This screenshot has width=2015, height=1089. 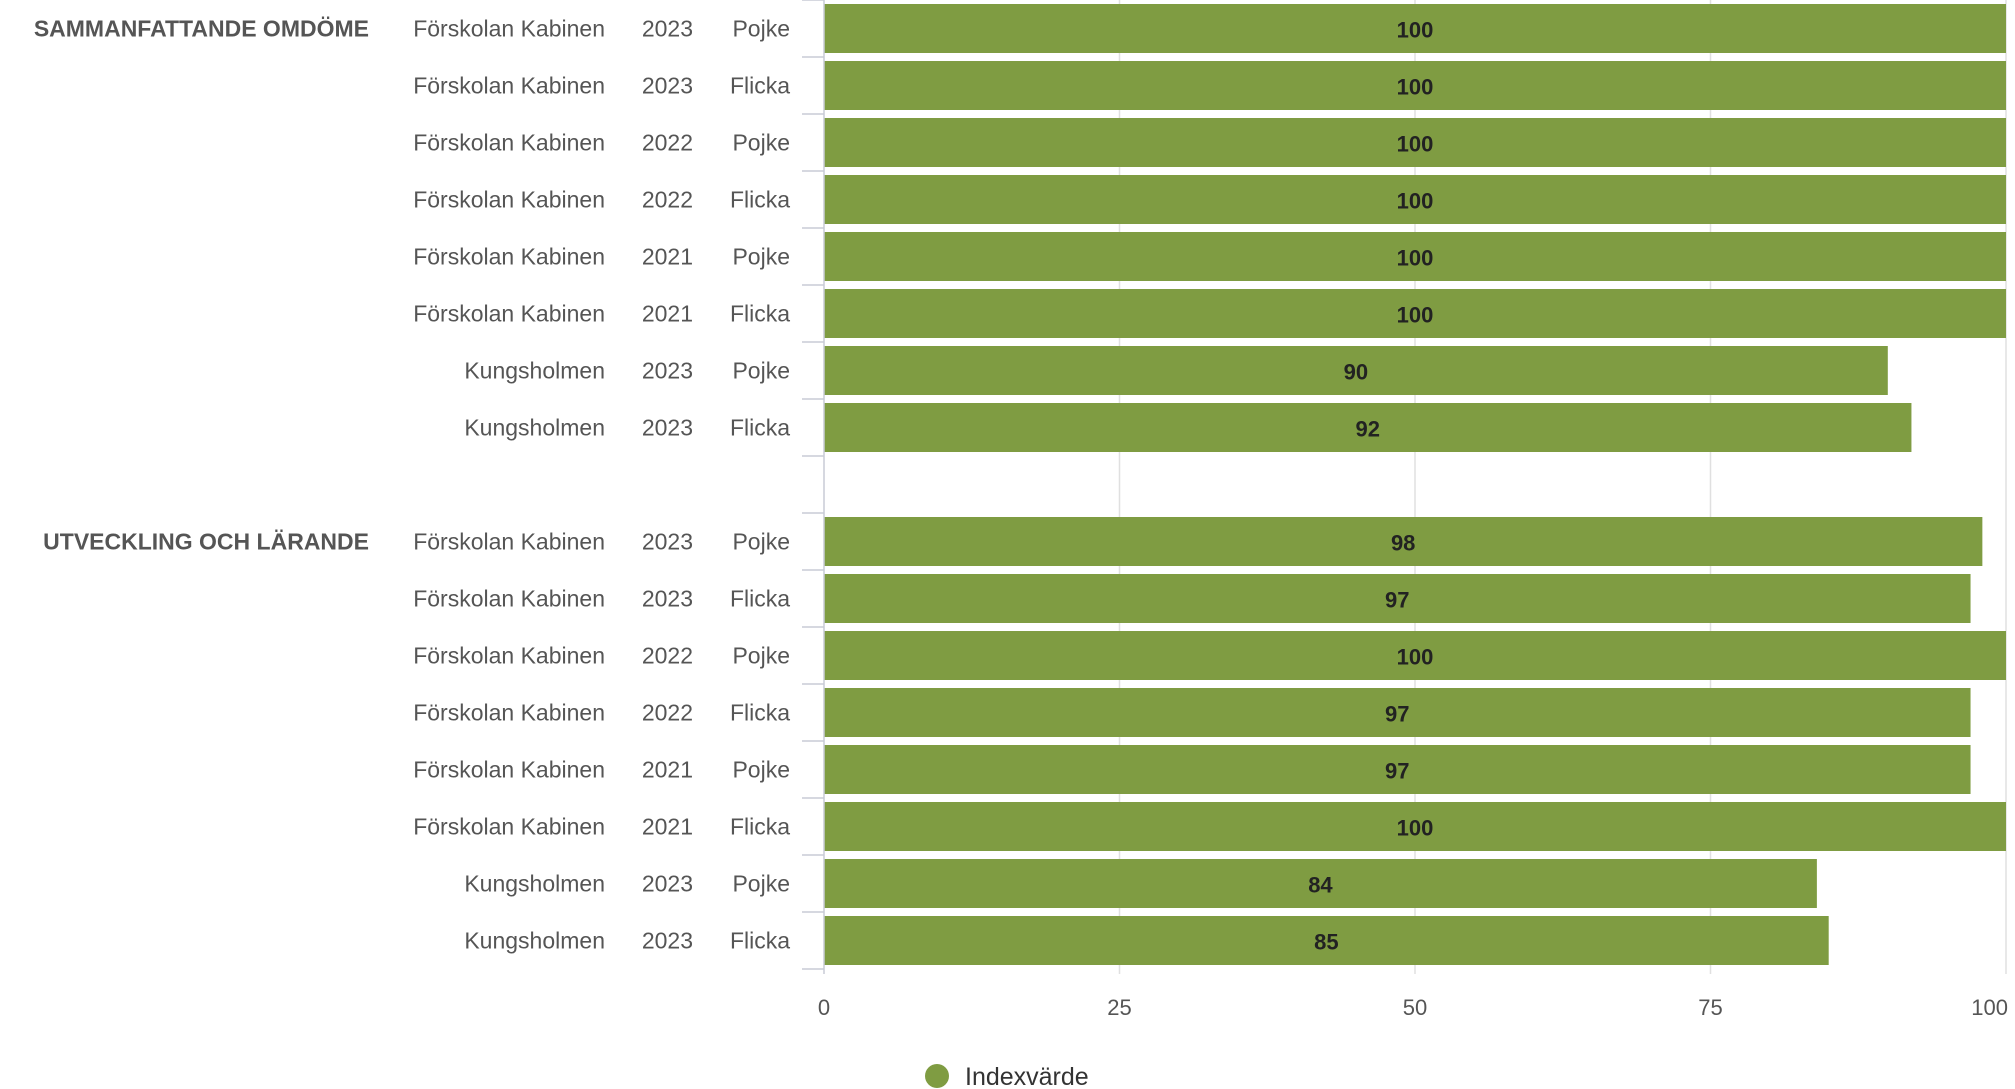 I want to click on legend-swatch-icon, so click(x=937, y=1076).